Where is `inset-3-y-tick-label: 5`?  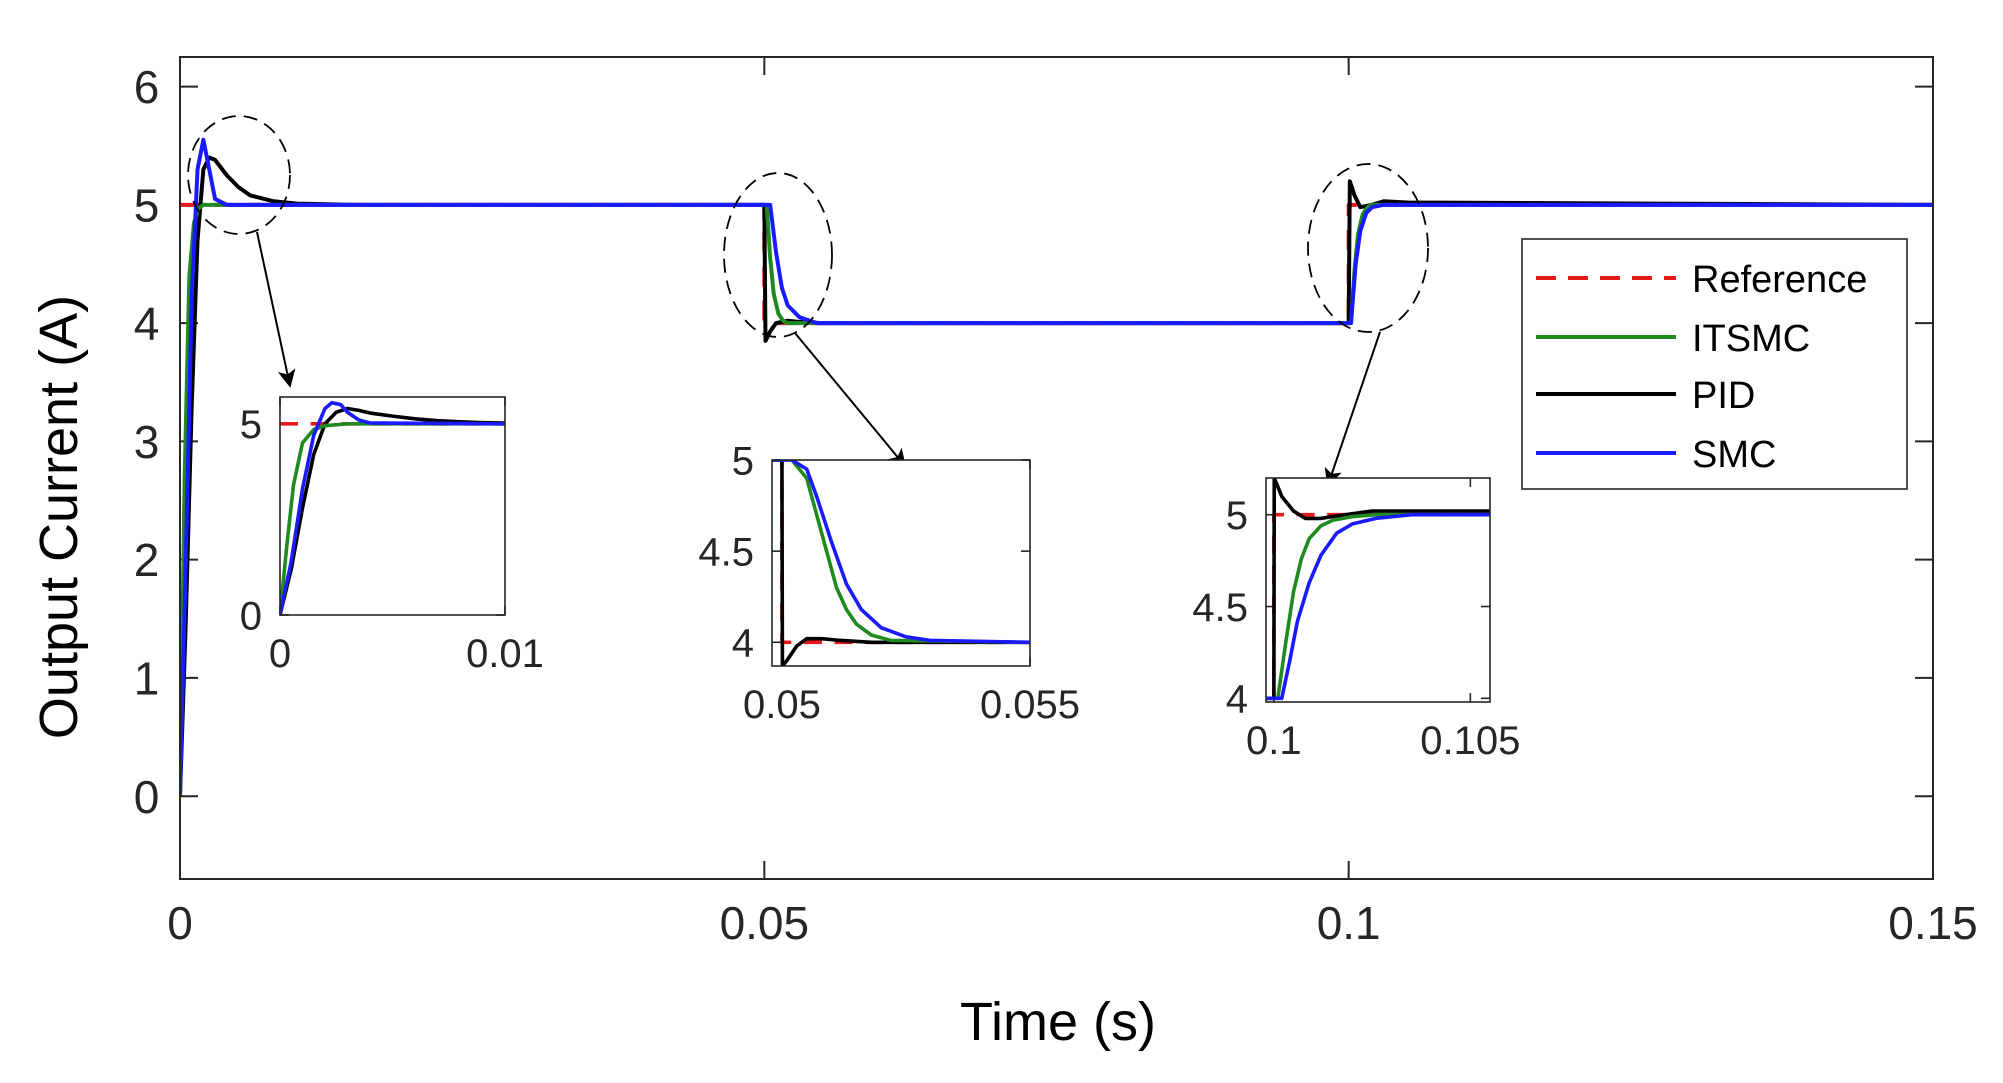
inset-3-y-tick-label: 5 is located at coordinates (1237, 516).